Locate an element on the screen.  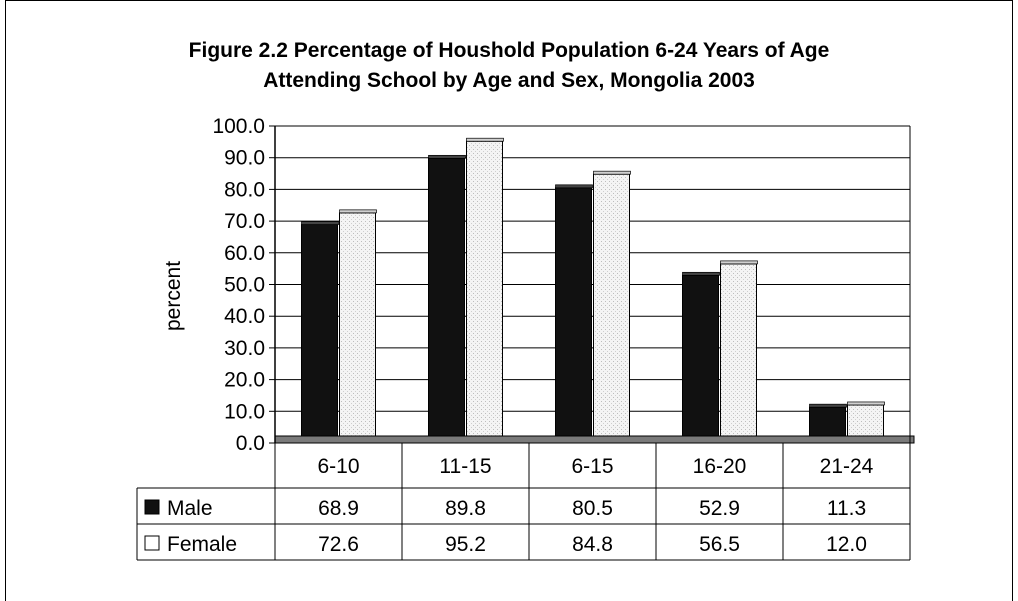
y-tick-label: 30.0 is located at coordinates (244, 348).